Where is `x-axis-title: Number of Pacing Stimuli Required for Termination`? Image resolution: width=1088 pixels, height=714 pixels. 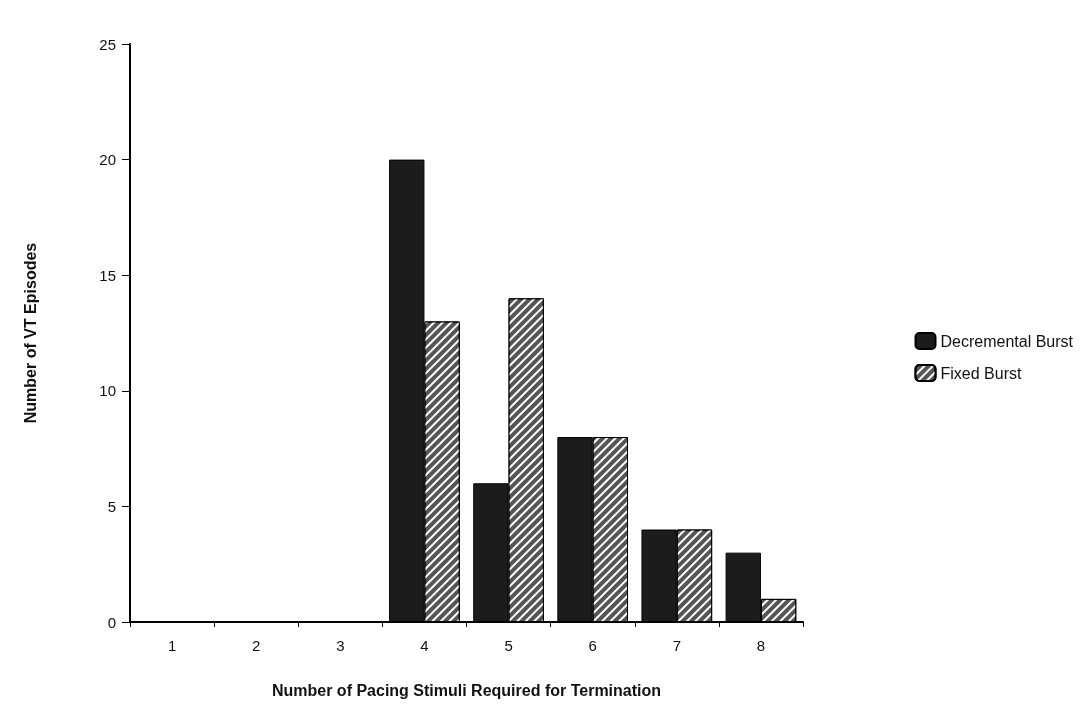
x-axis-title: Number of Pacing Stimuli Required for Termination is located at coordinates (466, 690).